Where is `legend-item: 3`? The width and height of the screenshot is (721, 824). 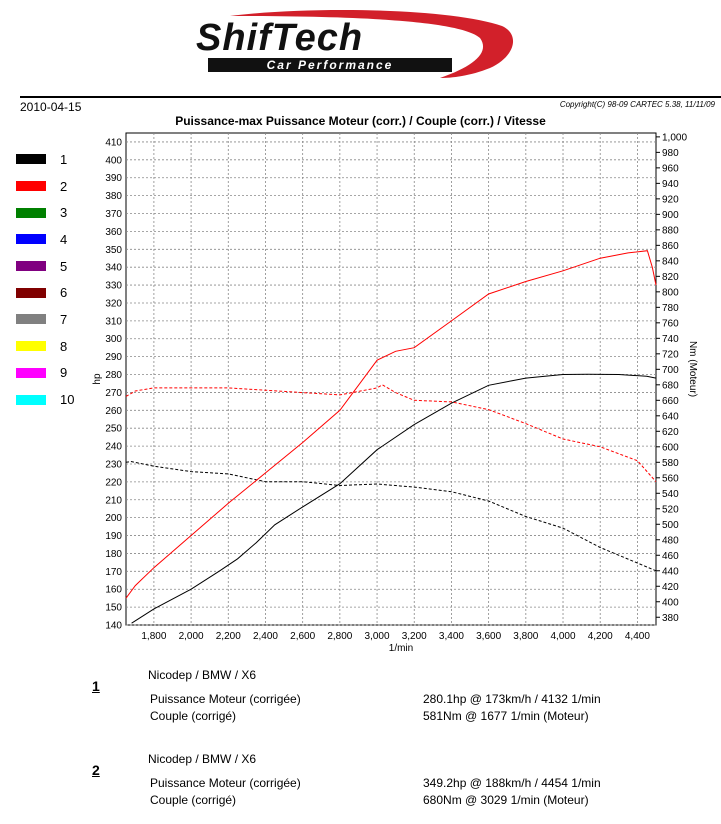
legend-item: 3 is located at coordinates (45, 212).